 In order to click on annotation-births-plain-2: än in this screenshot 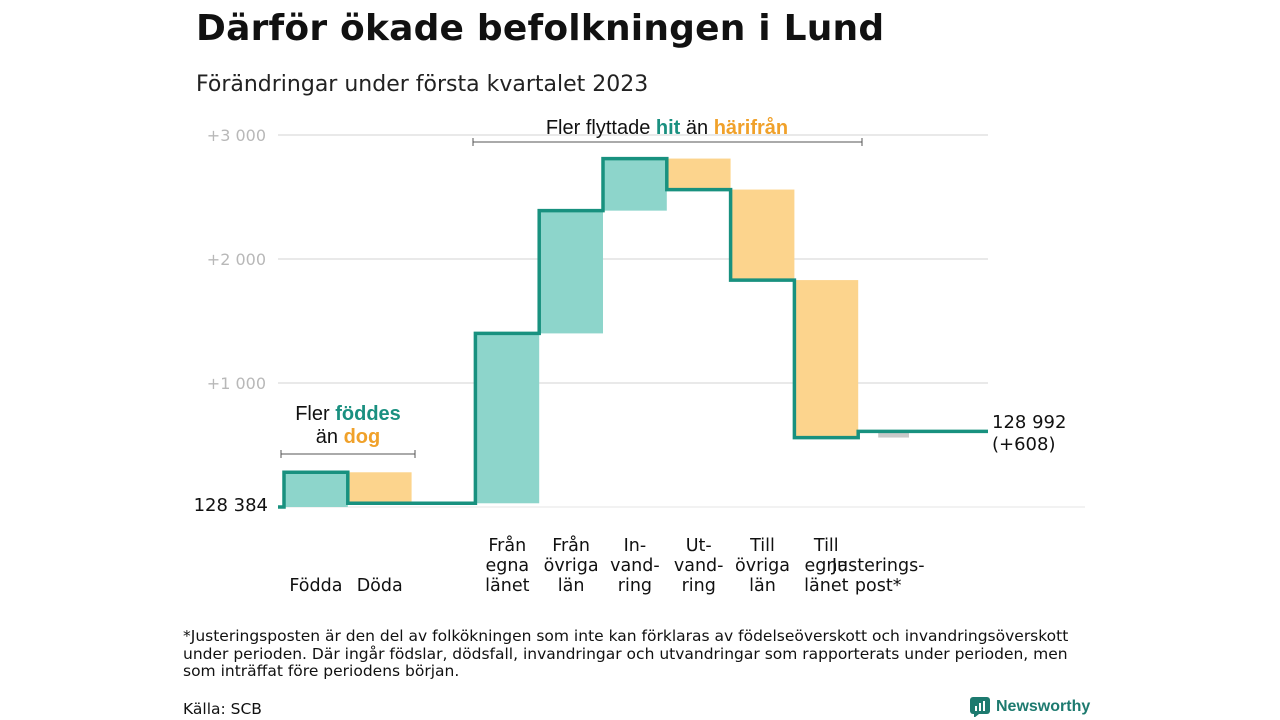, I will do `click(330, 437)`.